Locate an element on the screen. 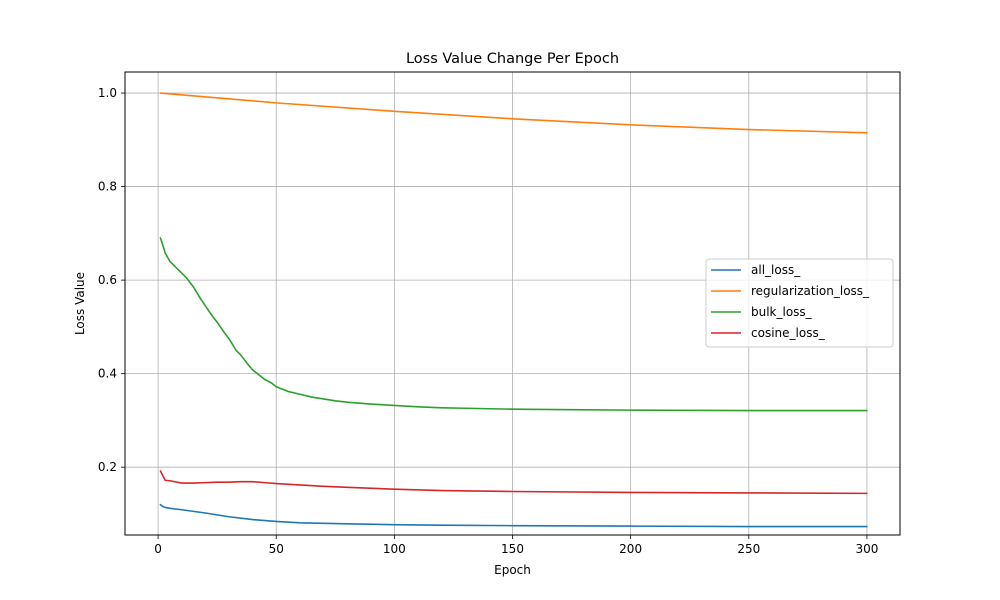 The image size is (1000, 600). y-tick-label: 0.2 is located at coordinates (107, 467).